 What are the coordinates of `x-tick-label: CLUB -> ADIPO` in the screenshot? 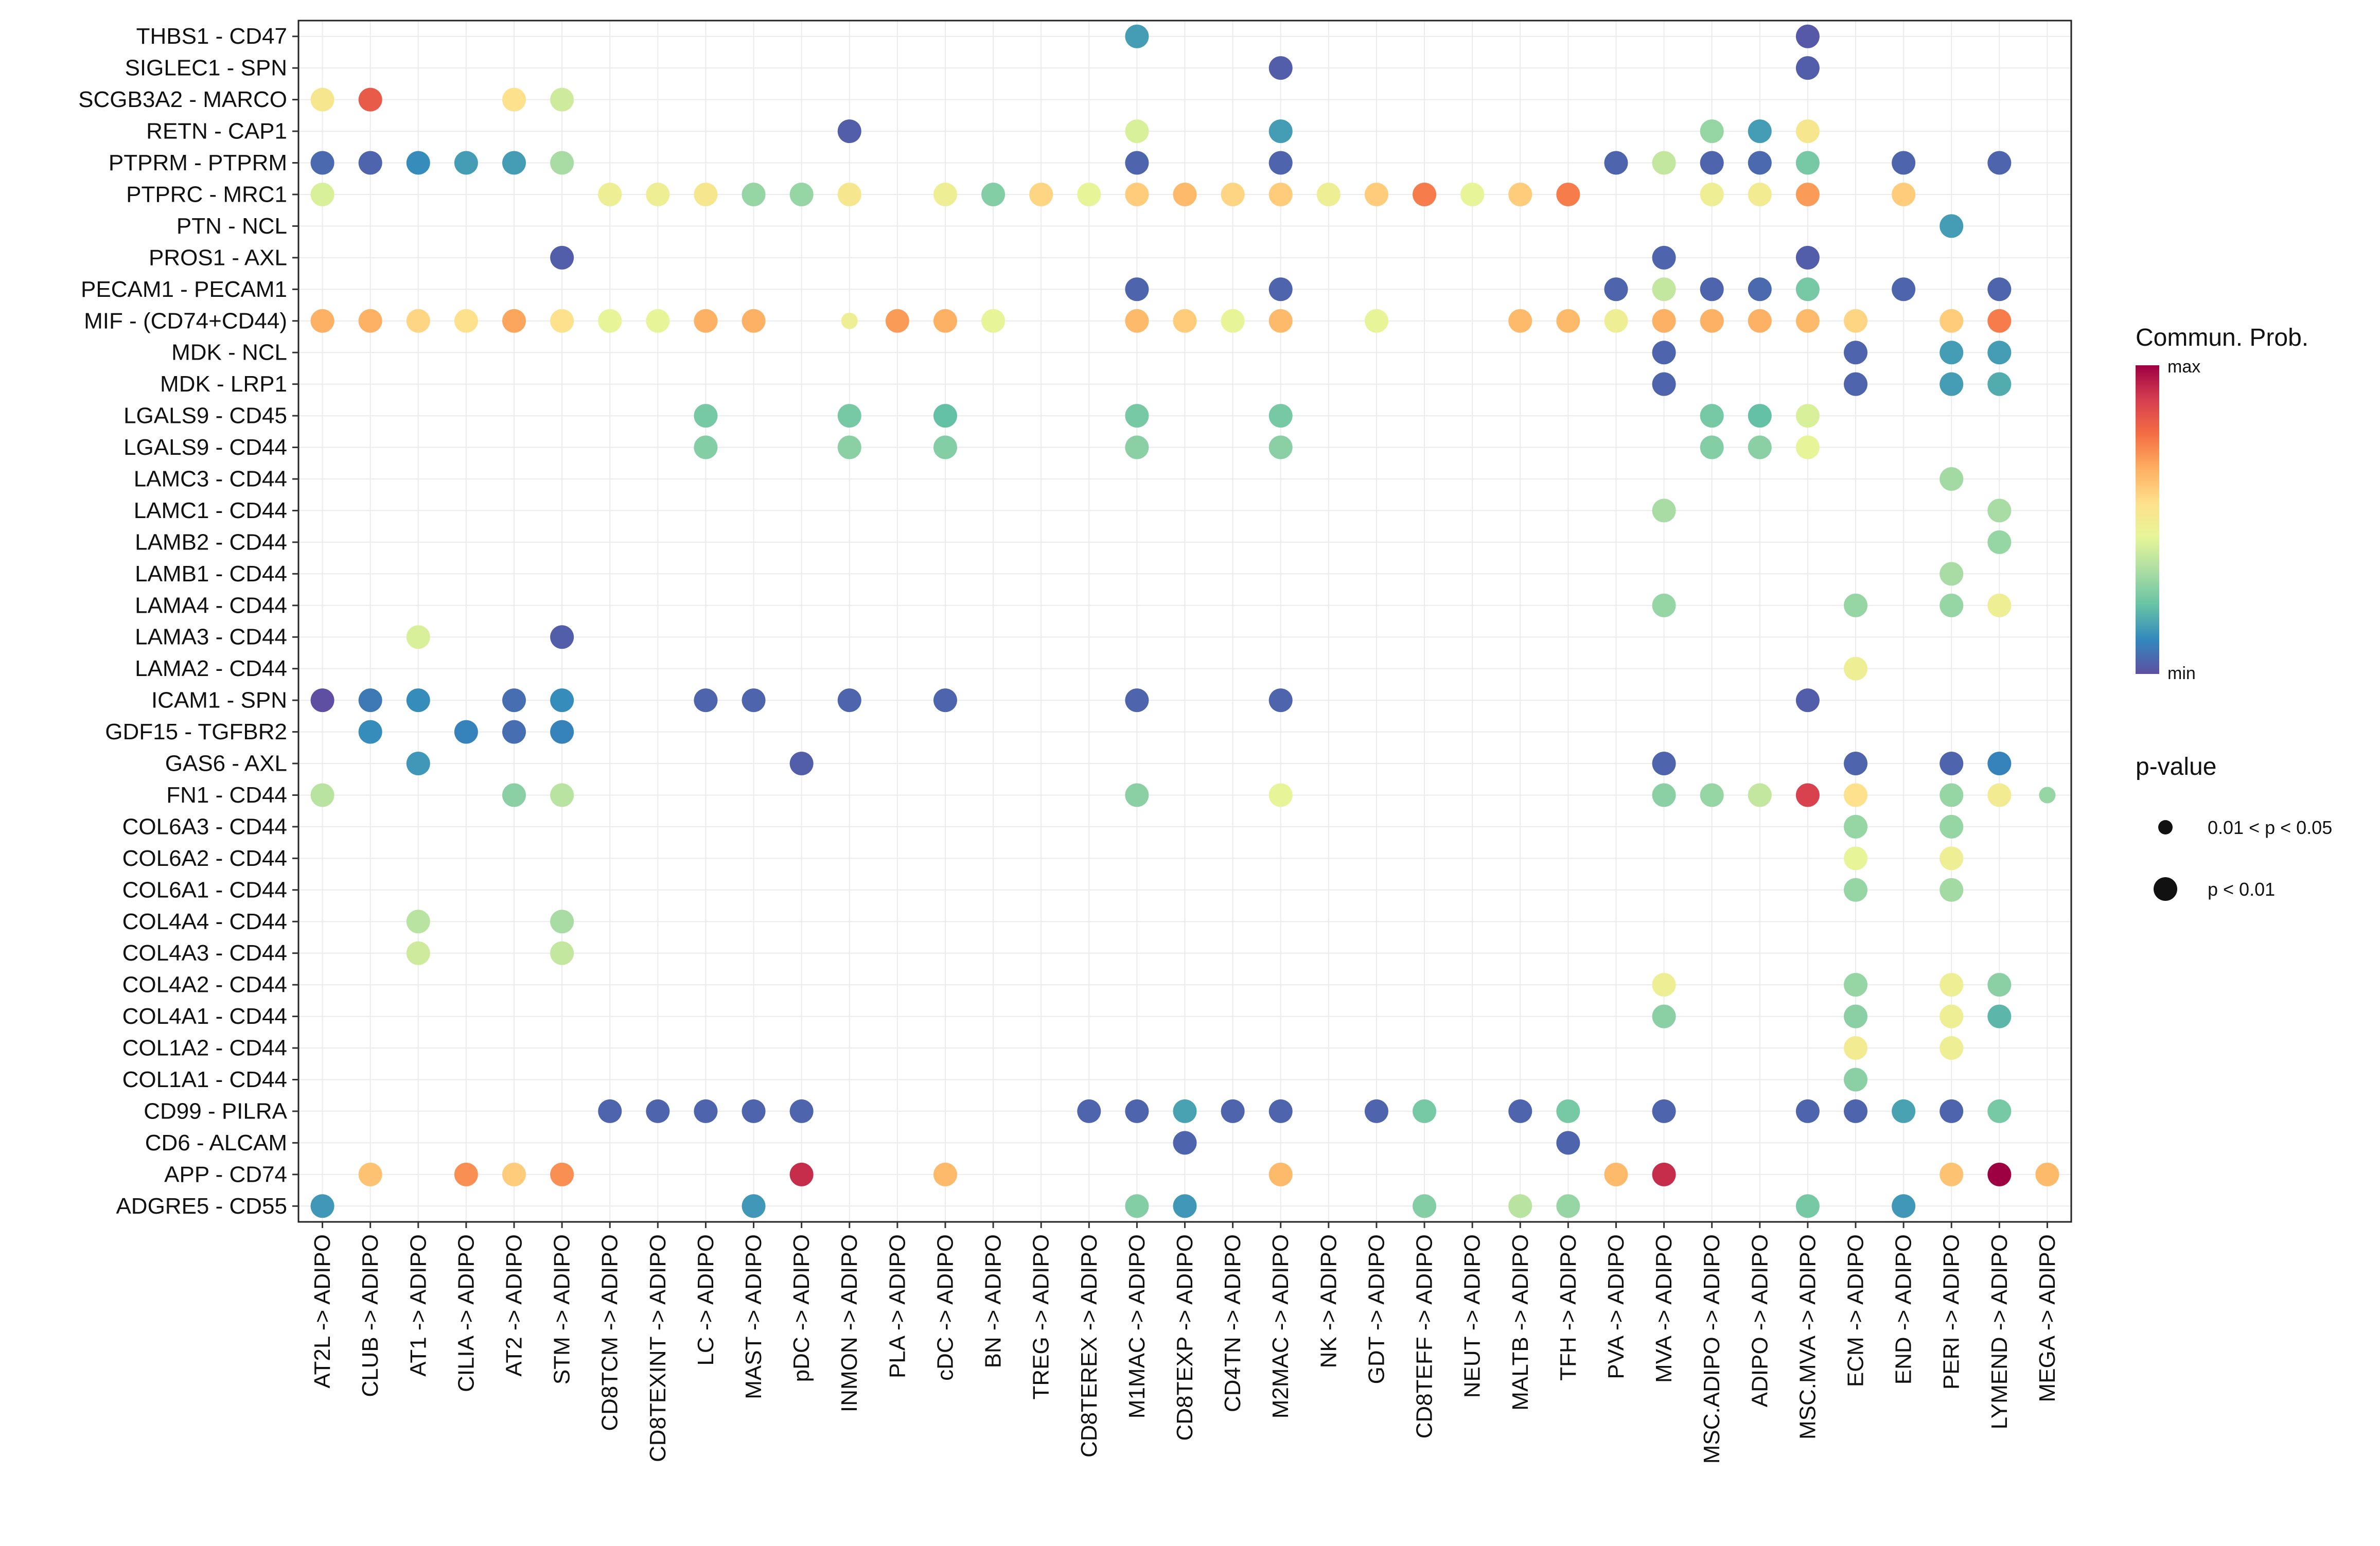 It's located at (370, 1315).